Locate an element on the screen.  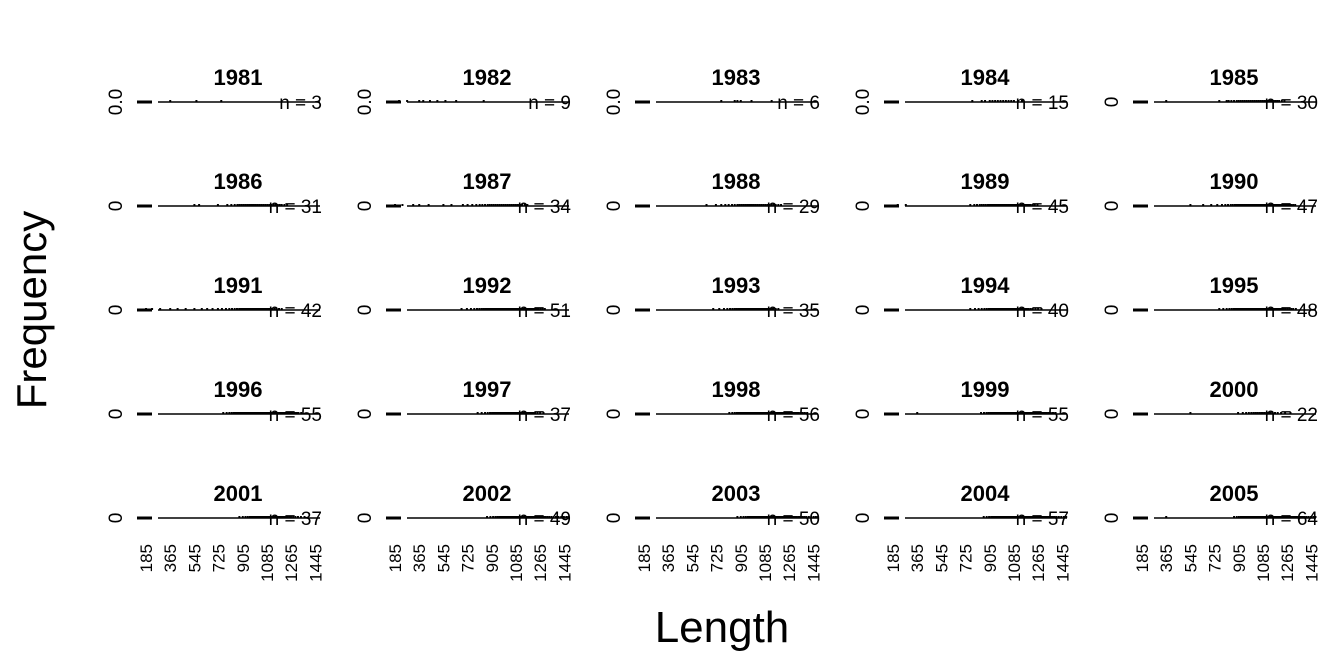
panel-1993: 1993 0 n = 35 is located at coordinates (712, 297).